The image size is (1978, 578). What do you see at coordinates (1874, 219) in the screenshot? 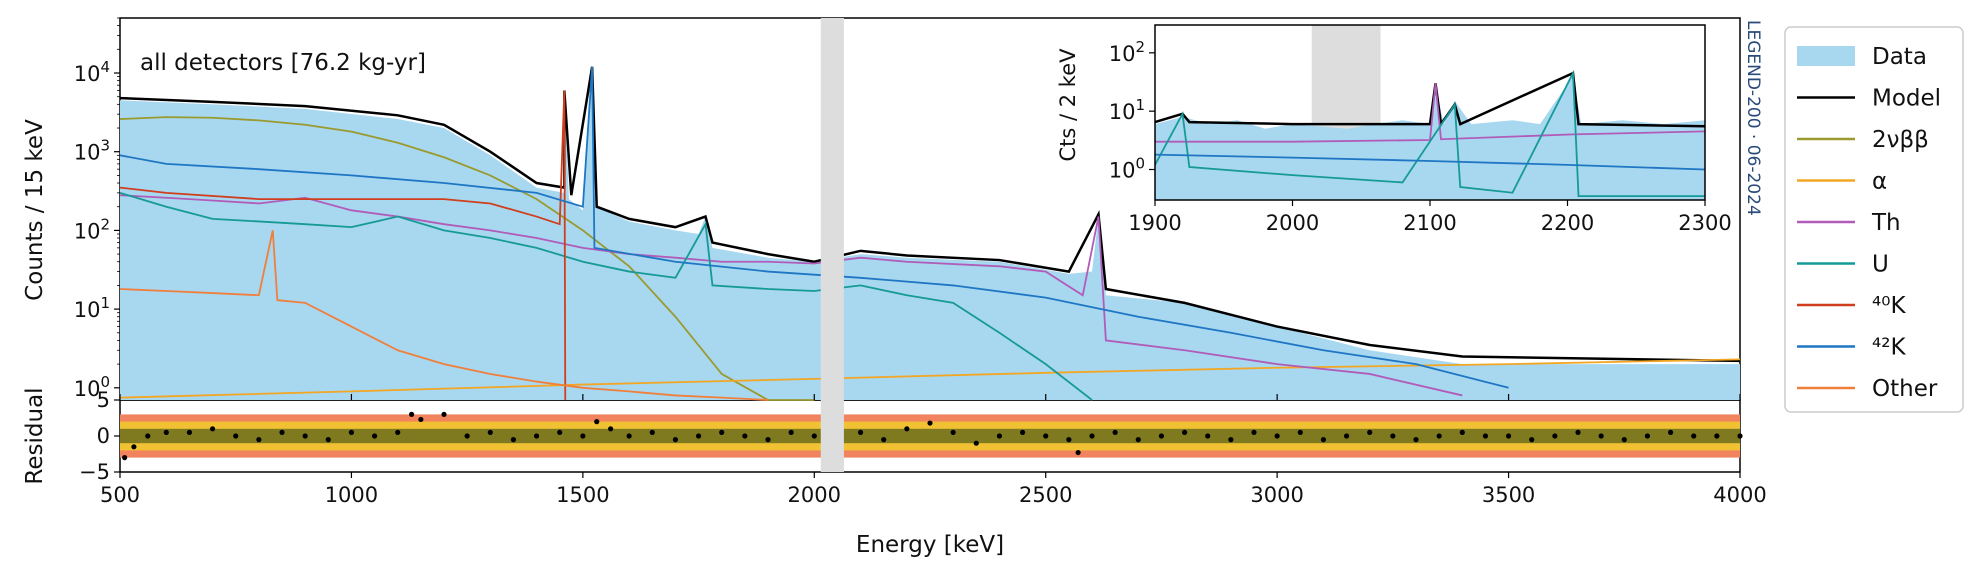
I see `legend-box` at bounding box center [1874, 219].